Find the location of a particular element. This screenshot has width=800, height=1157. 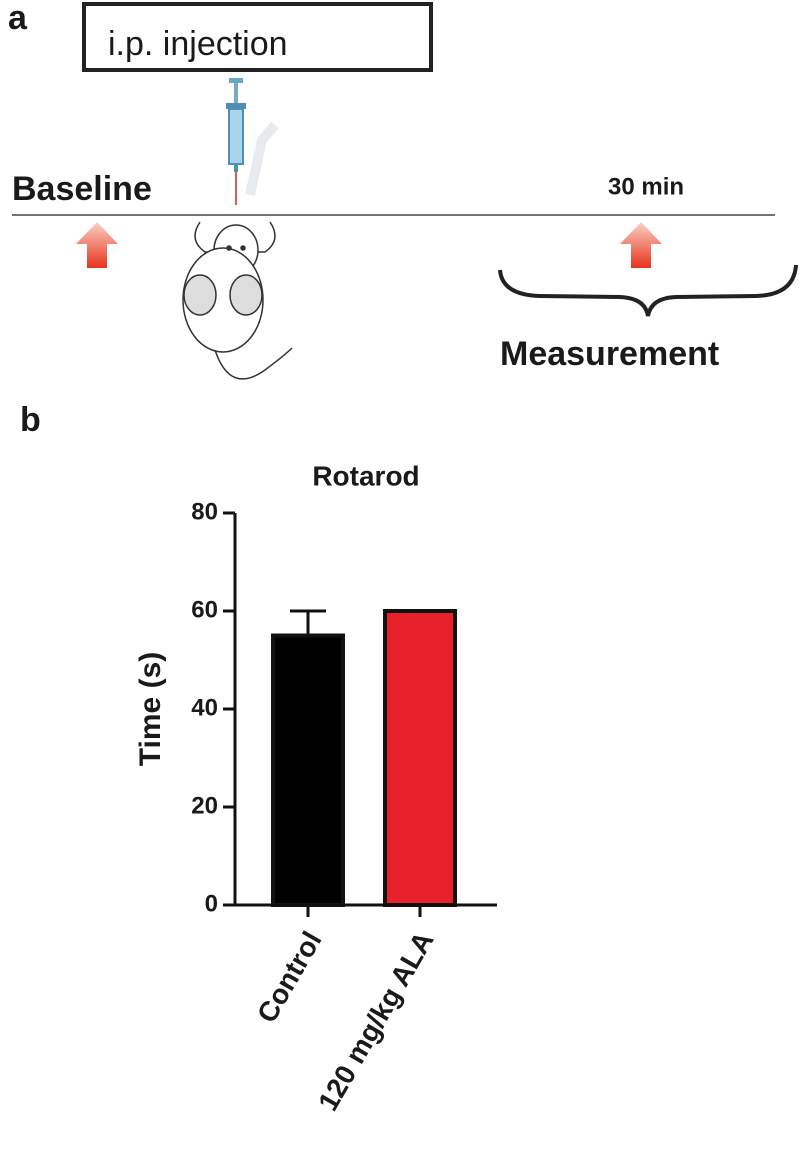

x-tick-label: 120 mg/kg ALA is located at coordinates (375, 1021).